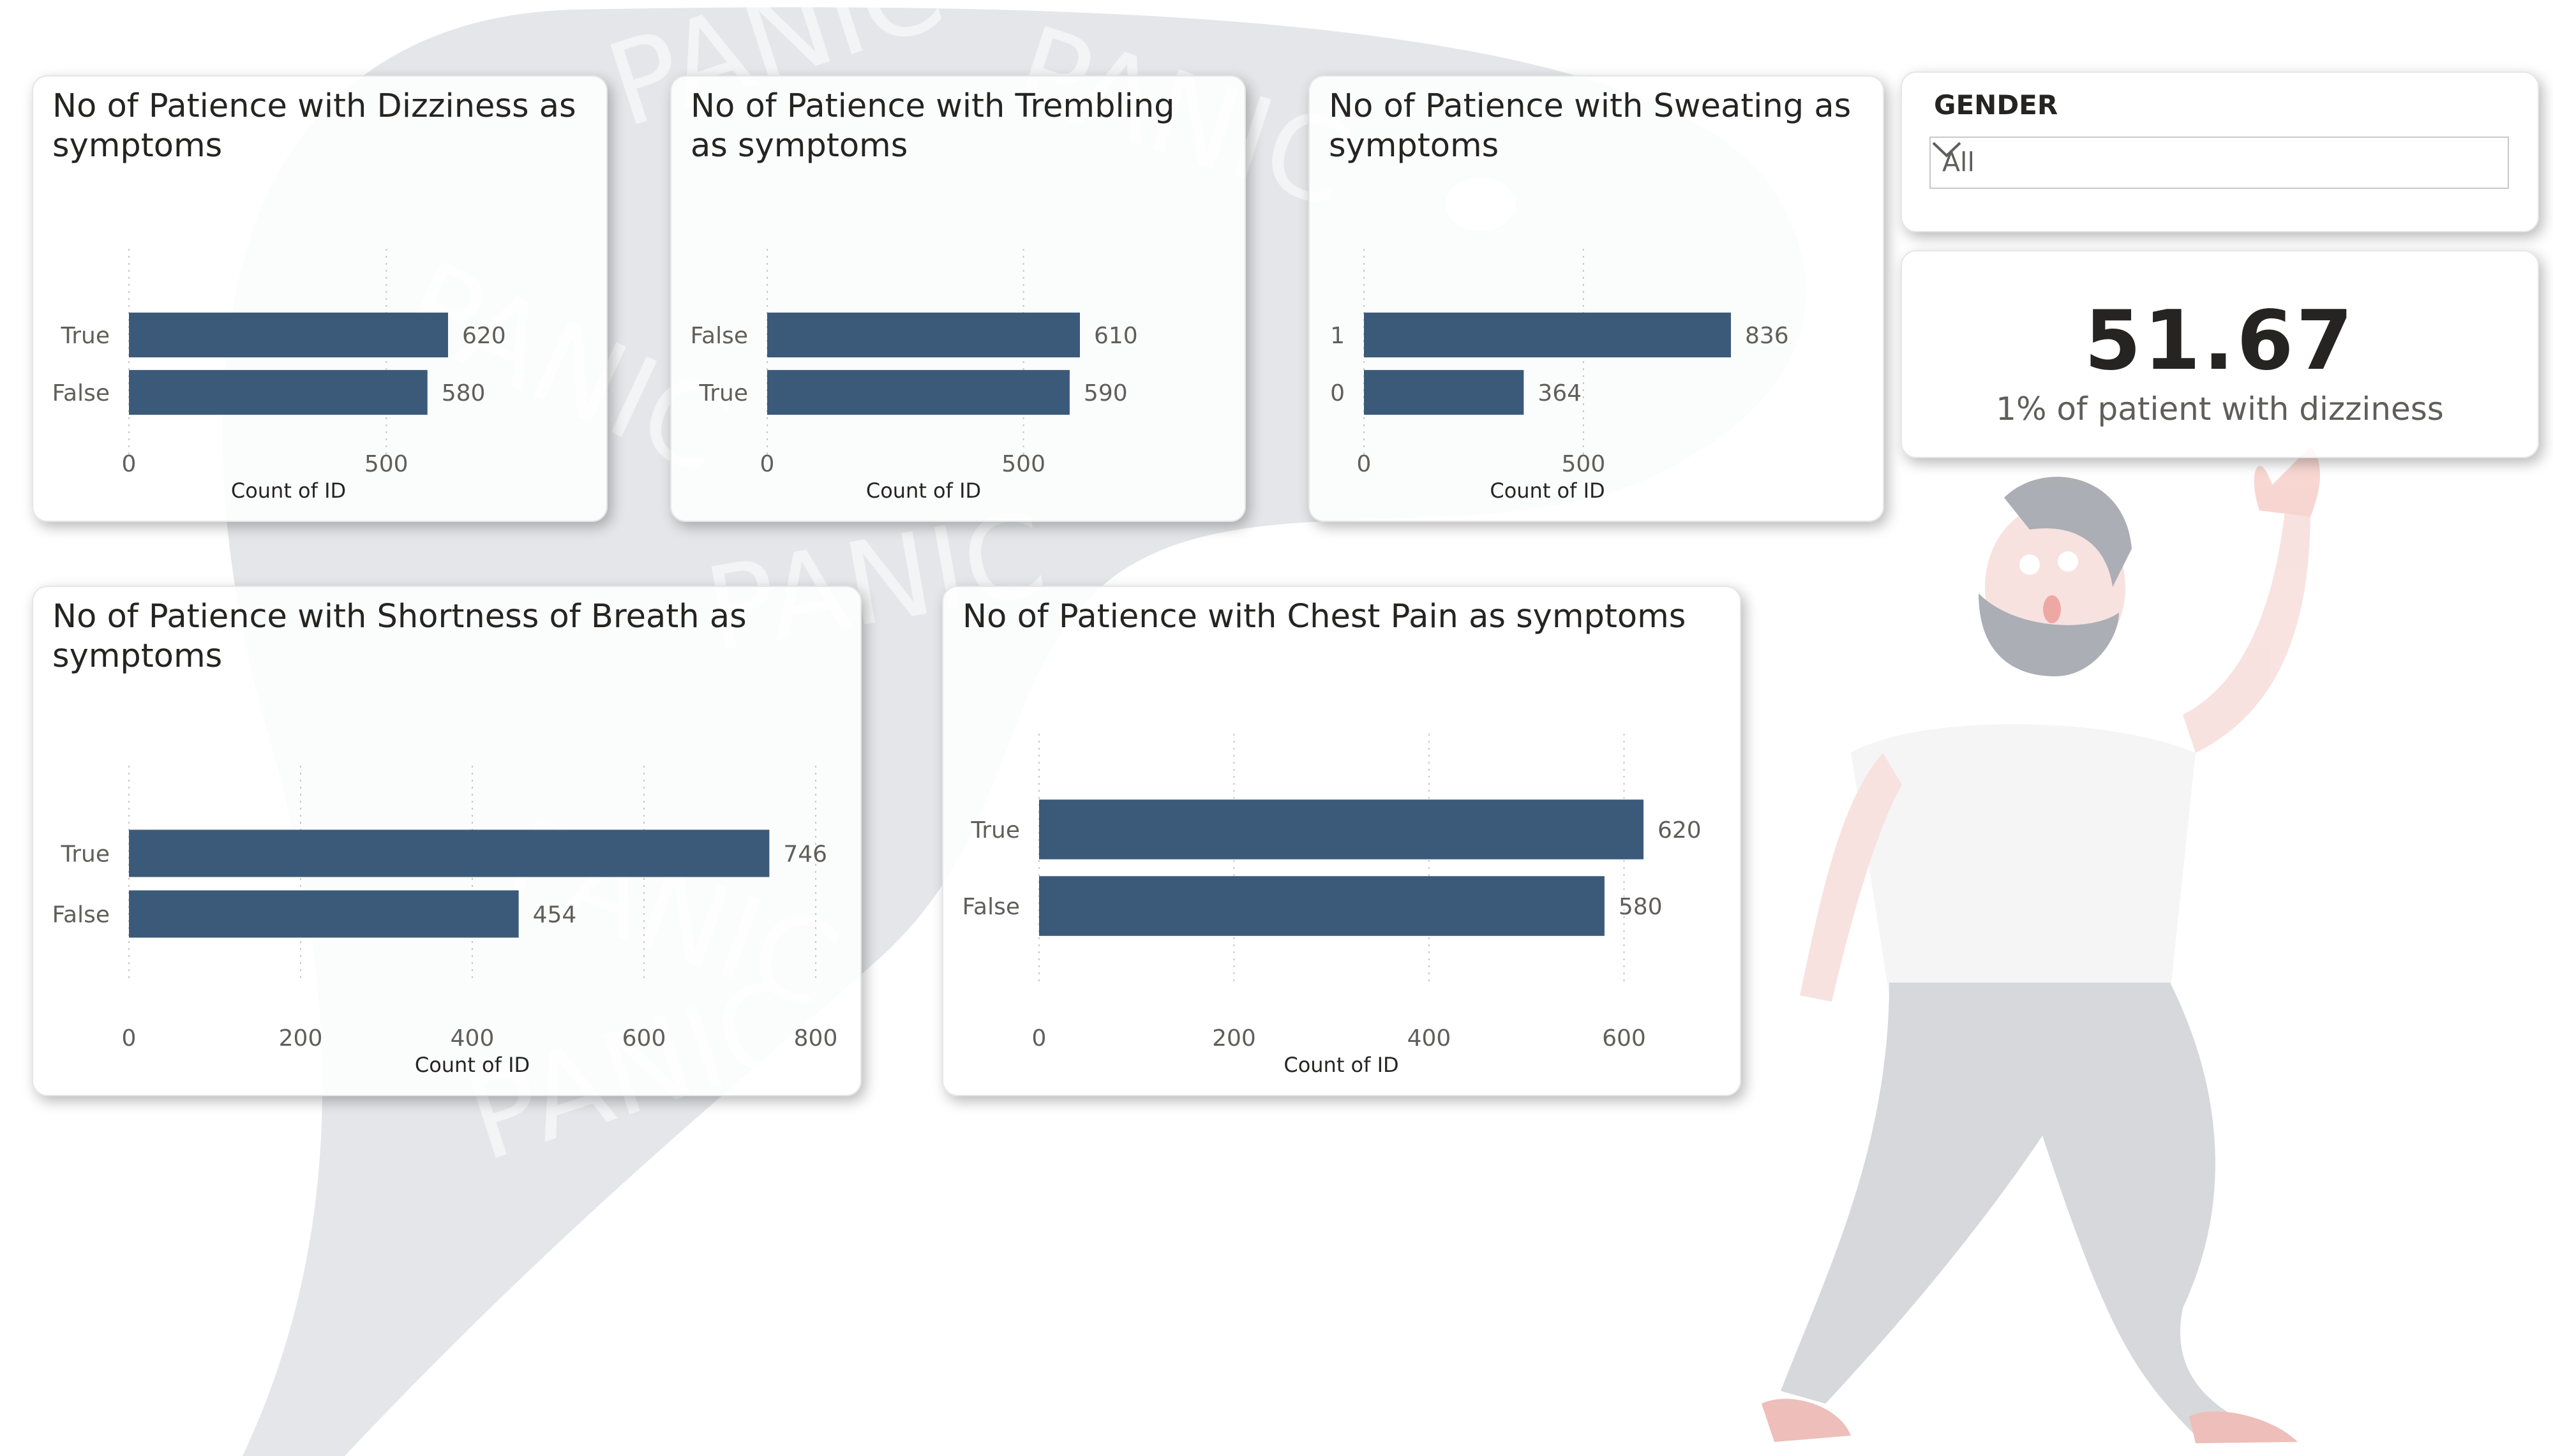 The height and width of the screenshot is (1456, 2553). I want to click on kpi-card: 51.67 1% of patient with dizziness, so click(2220, 354).